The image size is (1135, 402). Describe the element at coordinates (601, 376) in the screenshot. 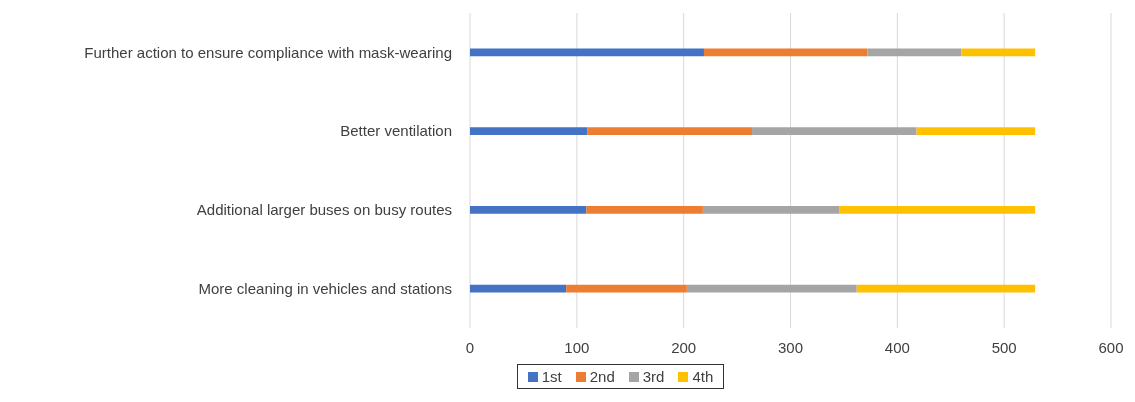

I see `legend-label: 2nd` at that location.